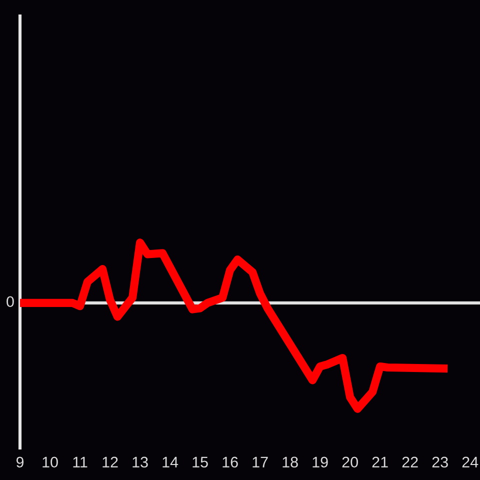 Image resolution: width=480 pixels, height=480 pixels. What do you see at coordinates (80, 462) in the screenshot?
I see `x-tick-label: 11` at bounding box center [80, 462].